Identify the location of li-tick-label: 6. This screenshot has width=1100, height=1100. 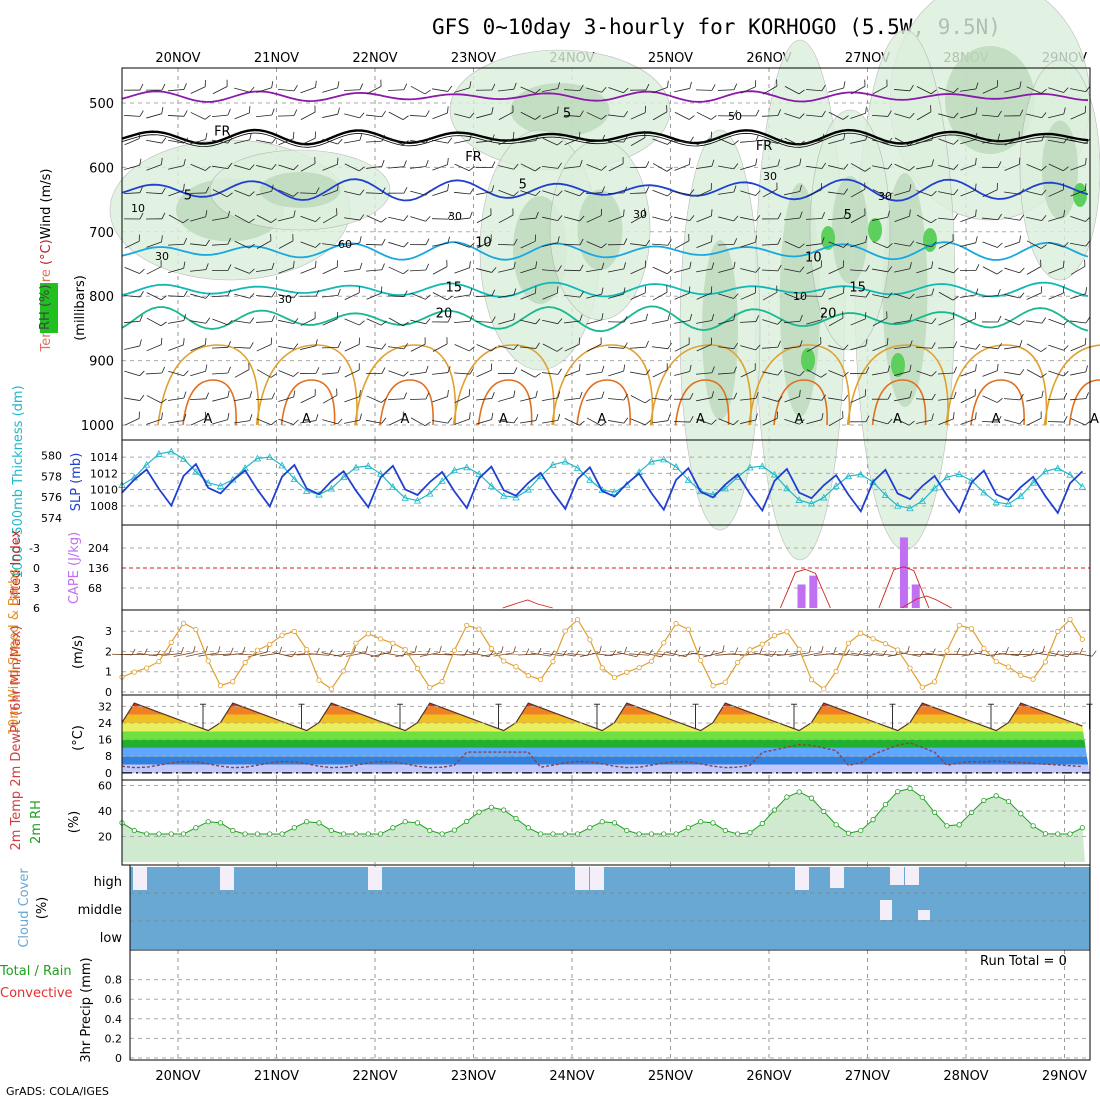
(36, 608).